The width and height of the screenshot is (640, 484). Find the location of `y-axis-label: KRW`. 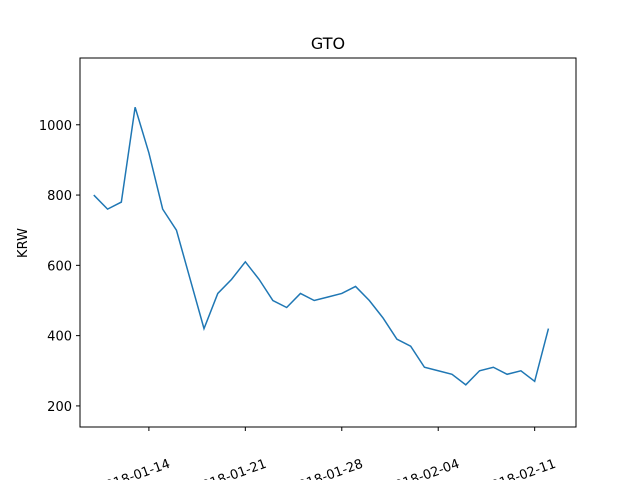

y-axis-label: KRW is located at coordinates (23, 243).